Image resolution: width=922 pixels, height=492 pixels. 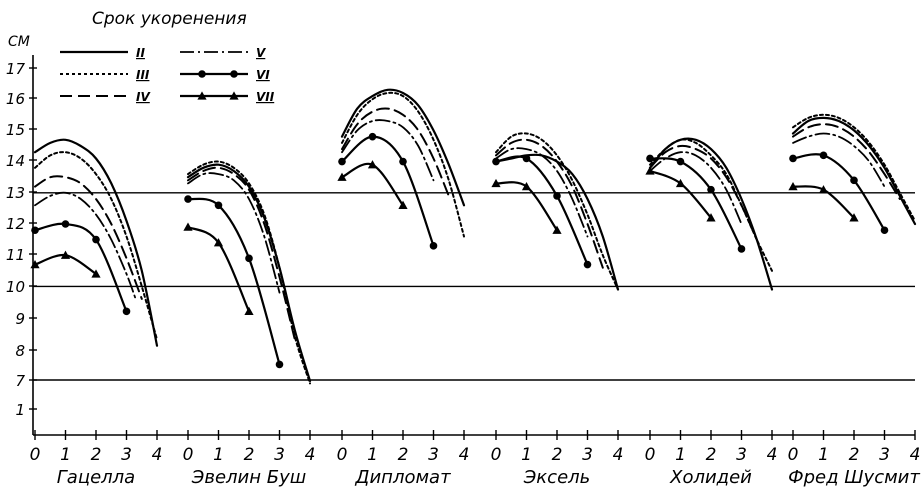 What do you see at coordinates (263, 75) in the screenshot?
I see `legend-label-VI: VI` at bounding box center [263, 75].